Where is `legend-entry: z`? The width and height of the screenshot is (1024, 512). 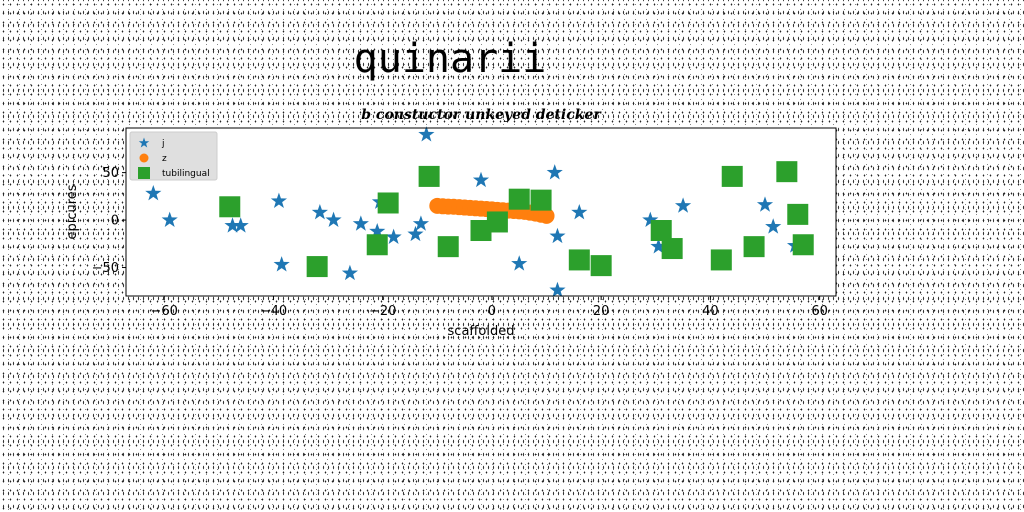
legend-entry: z is located at coordinates (153, 158).